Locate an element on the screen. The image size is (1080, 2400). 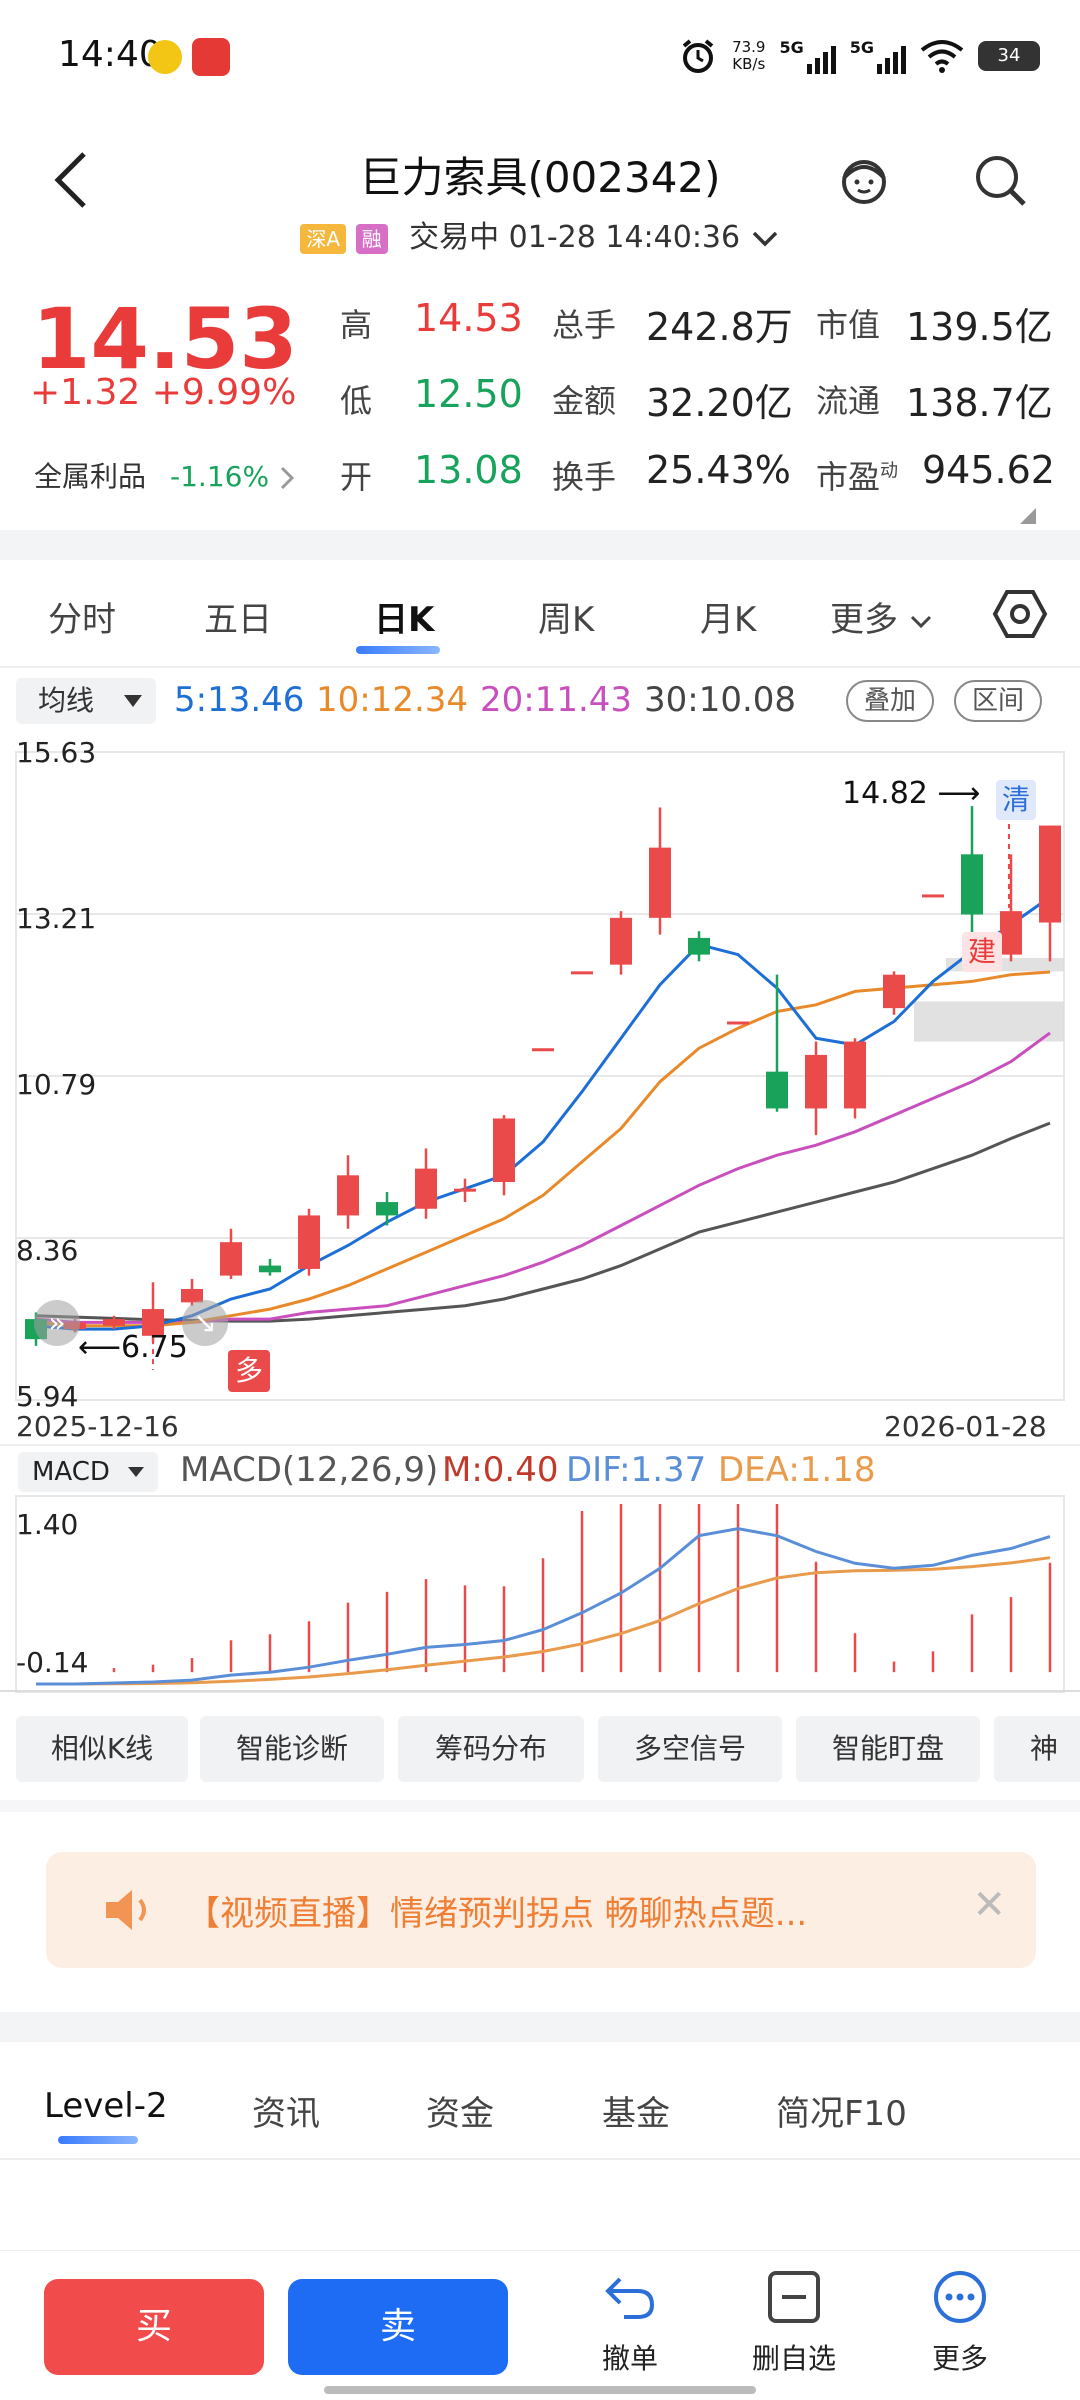
tab-daily-k: 日K is located at coordinates (404, 620).